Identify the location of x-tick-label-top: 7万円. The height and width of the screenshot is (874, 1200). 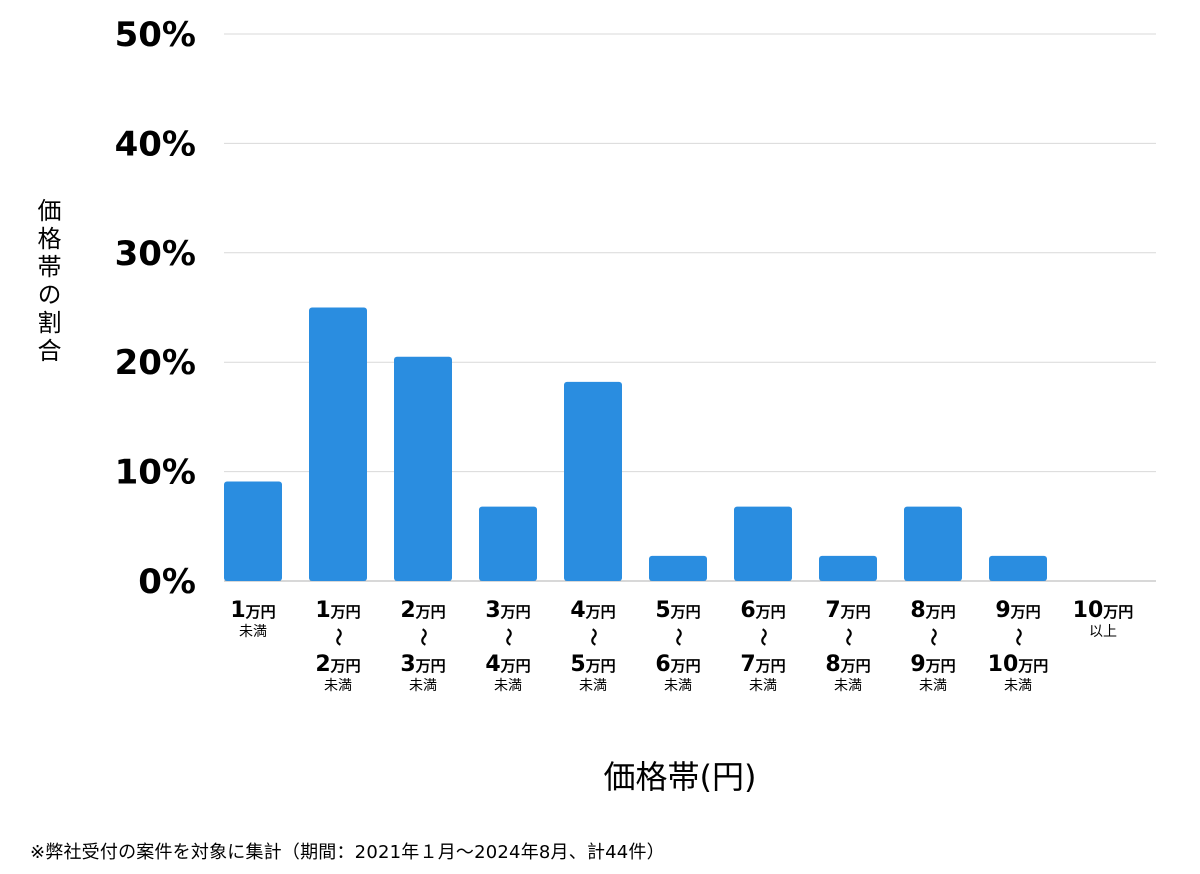
(847, 610).